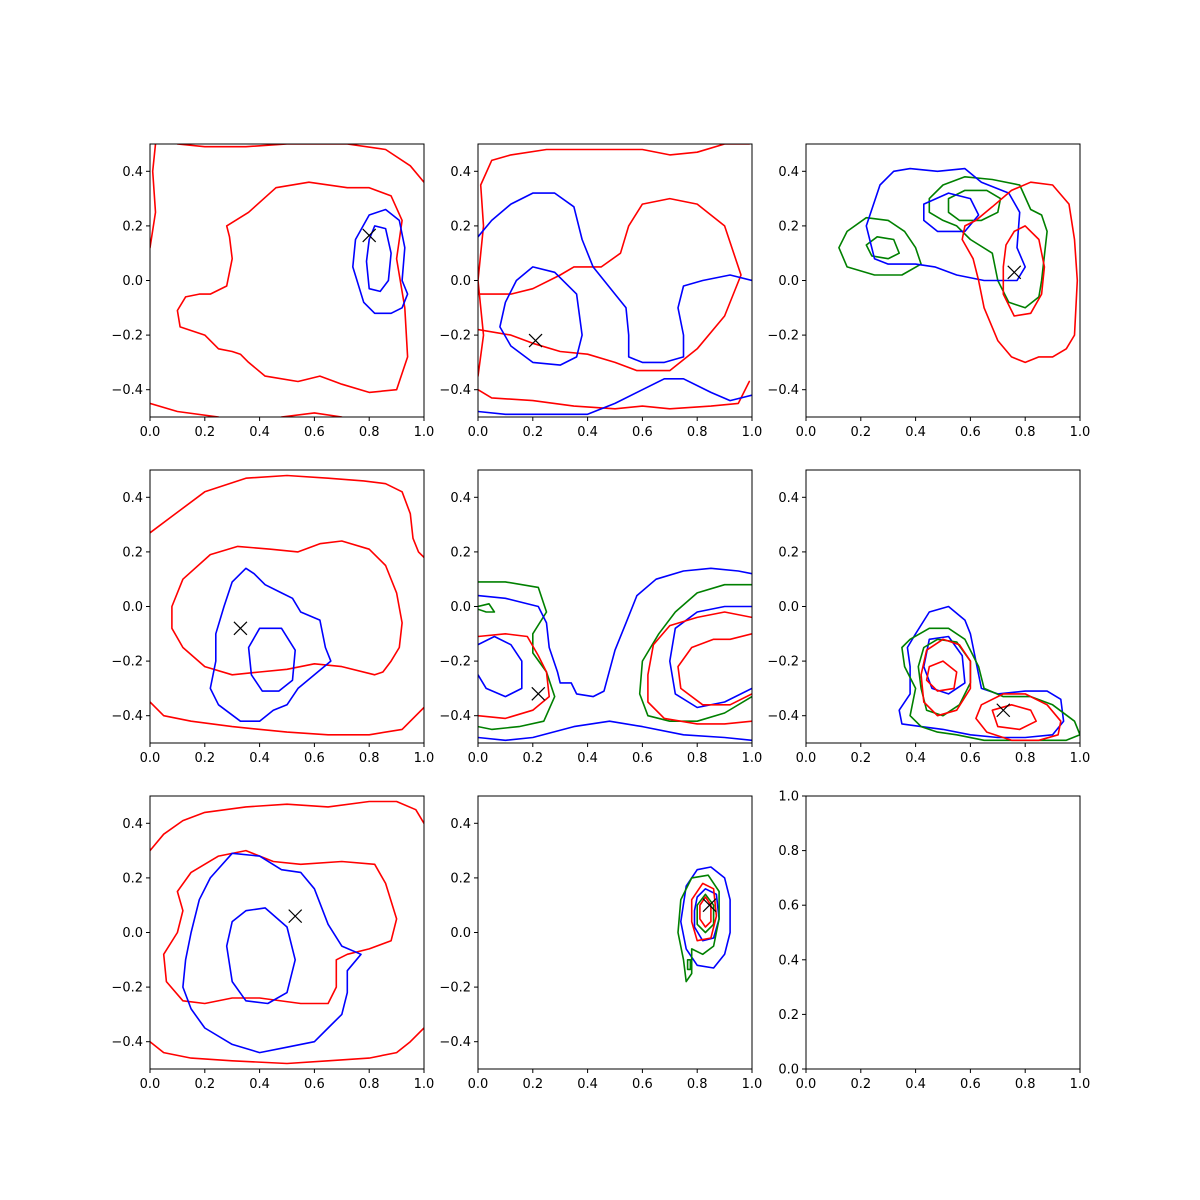  I want to click on y-tick-label: 0.8, so click(788, 851).